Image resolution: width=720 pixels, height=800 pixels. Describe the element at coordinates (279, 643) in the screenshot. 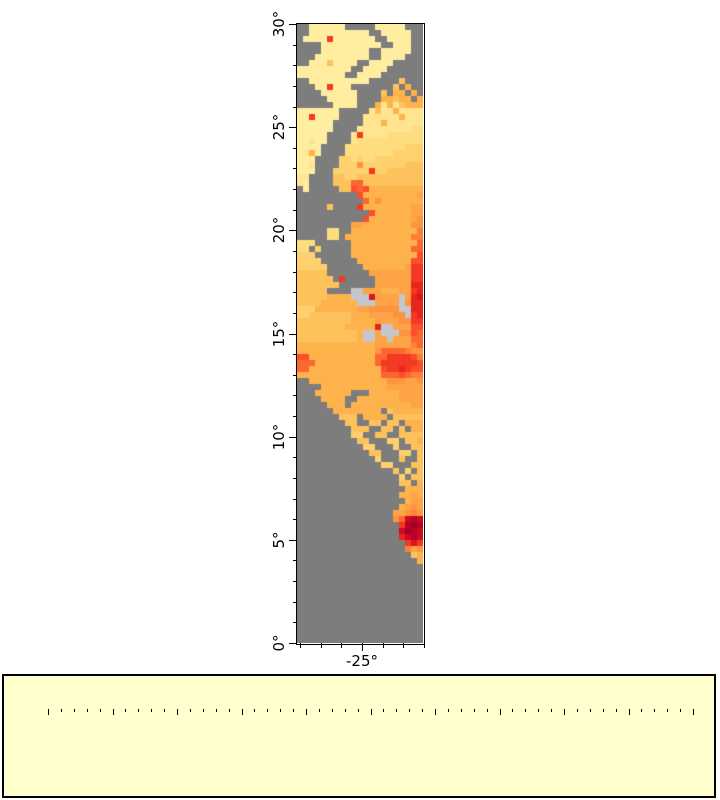

I see `lat-tick-label: 0°` at that location.